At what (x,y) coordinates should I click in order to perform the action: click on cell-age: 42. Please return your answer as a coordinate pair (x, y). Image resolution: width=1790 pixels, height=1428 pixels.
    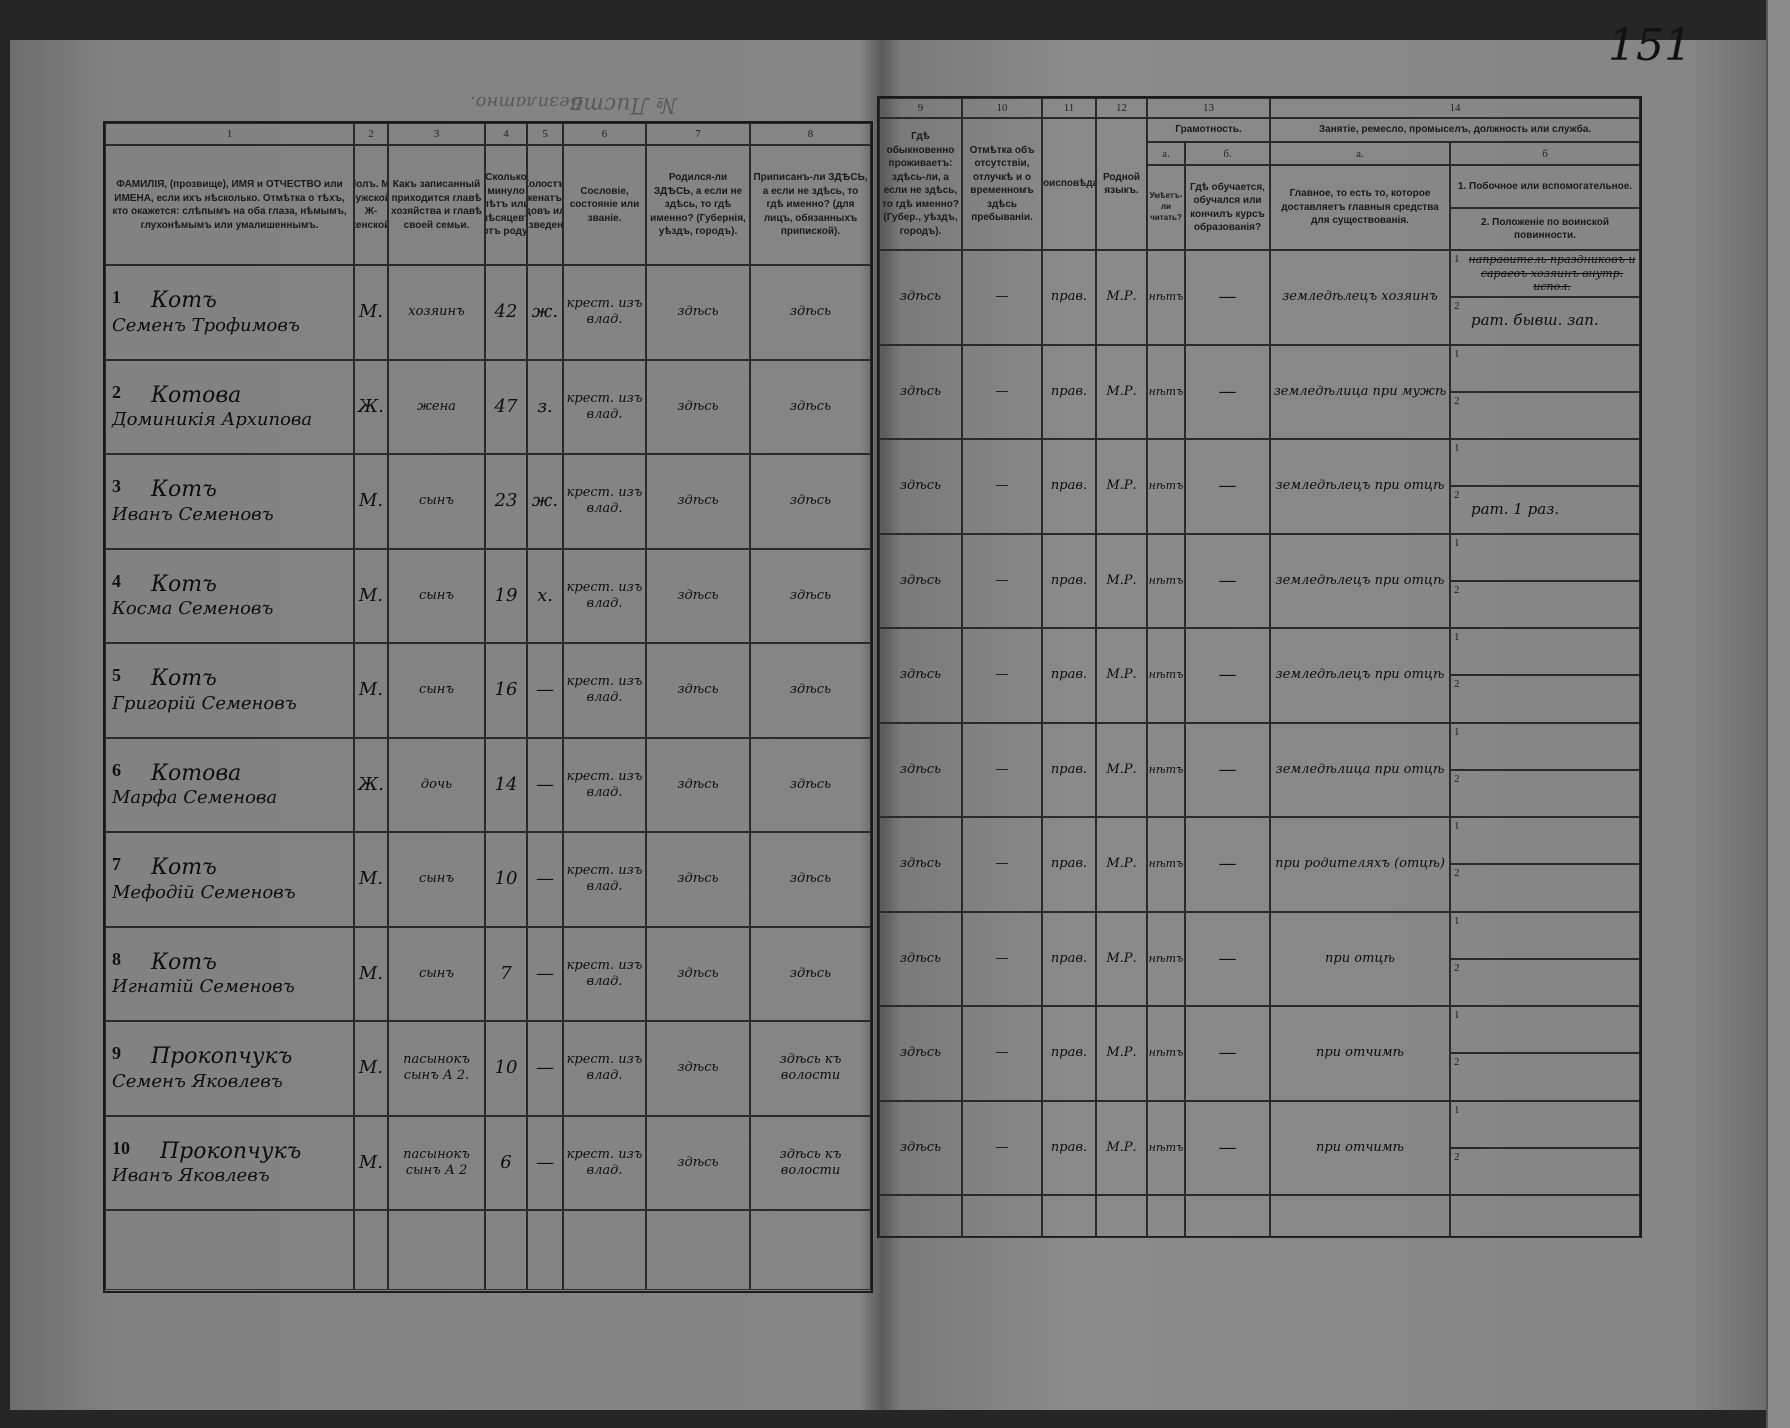
    Looking at the image, I should click on (506, 312).